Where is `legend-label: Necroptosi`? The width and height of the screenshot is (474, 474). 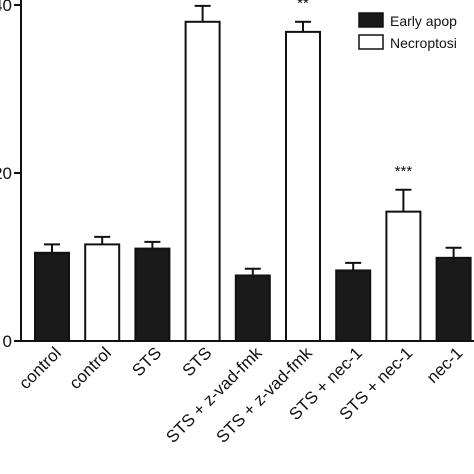 legend-label: Necroptosi is located at coordinates (423, 43).